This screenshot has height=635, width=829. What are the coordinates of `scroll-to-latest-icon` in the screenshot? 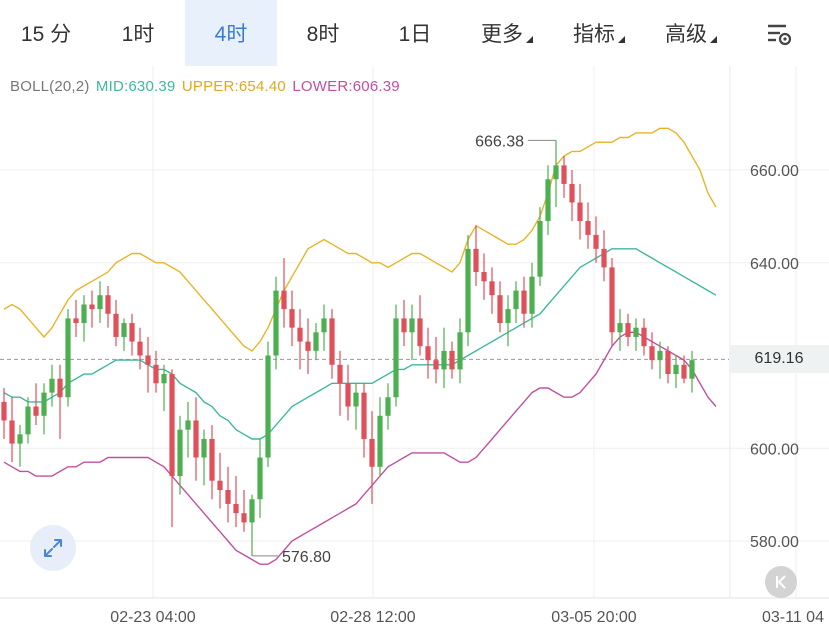 It's located at (781, 582).